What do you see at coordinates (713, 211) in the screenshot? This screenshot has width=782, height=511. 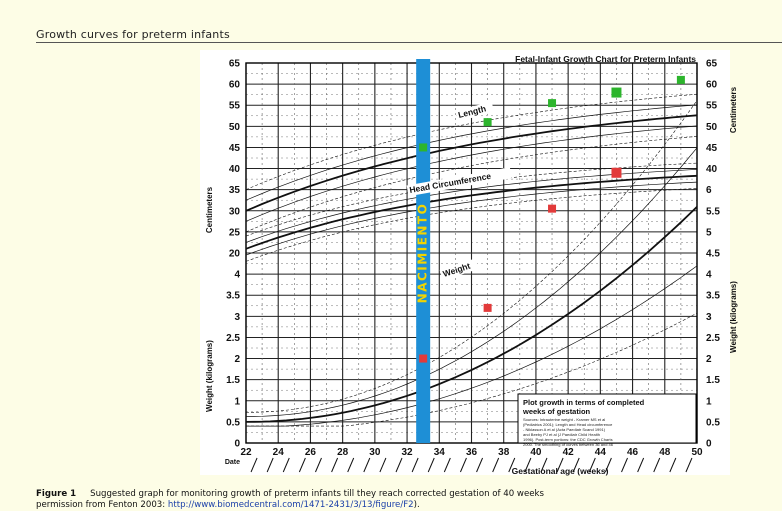 I see `y-tick-label-right: 5.5` at bounding box center [713, 211].